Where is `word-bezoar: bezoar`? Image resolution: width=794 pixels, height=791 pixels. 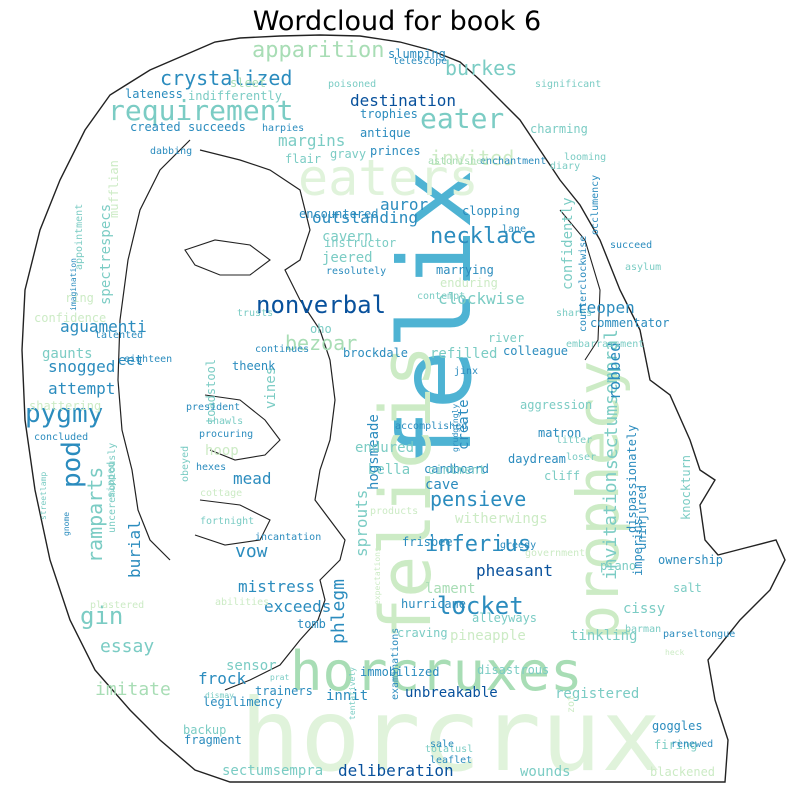
word-bezoar: bezoar is located at coordinates (321, 343).